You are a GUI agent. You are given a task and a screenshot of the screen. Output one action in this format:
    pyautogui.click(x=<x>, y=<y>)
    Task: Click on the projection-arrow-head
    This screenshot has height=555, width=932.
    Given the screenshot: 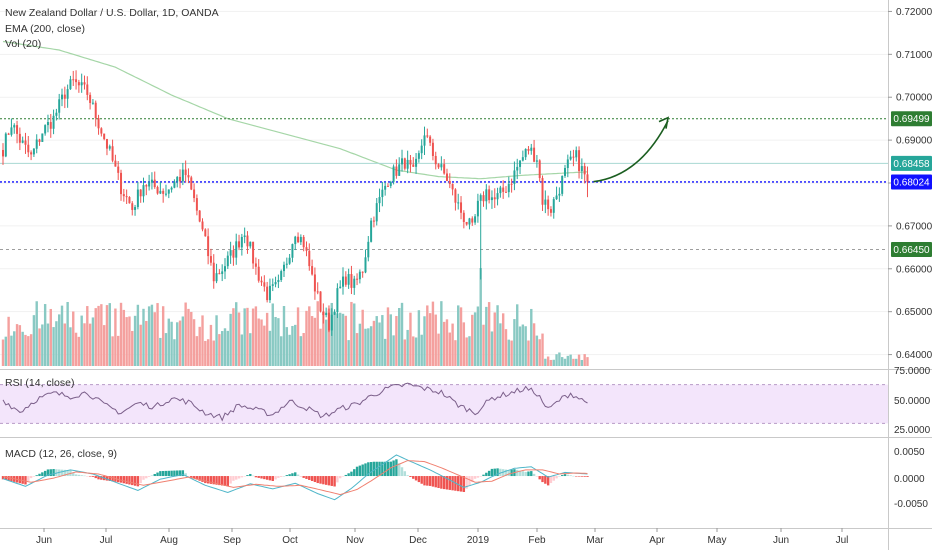 What is the action you would take?
    pyautogui.click(x=664, y=122)
    